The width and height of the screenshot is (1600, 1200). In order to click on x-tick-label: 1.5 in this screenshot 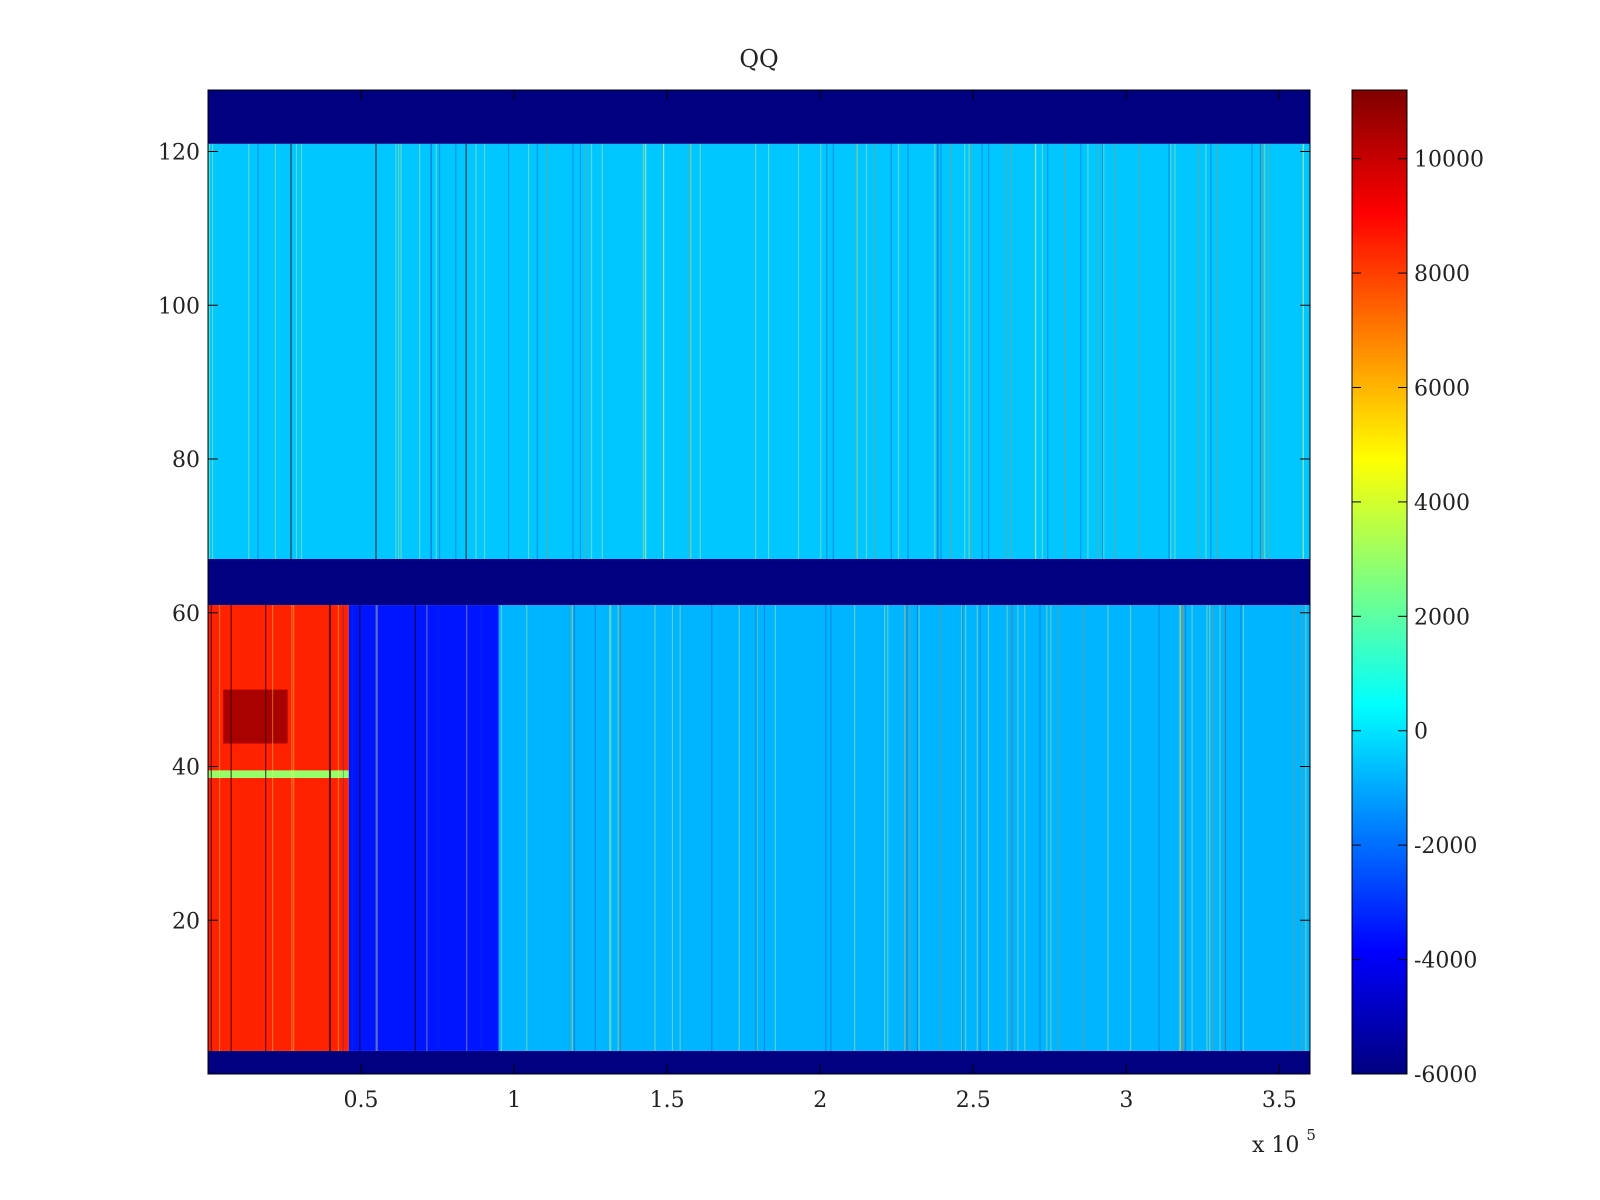, I will do `click(667, 1100)`.